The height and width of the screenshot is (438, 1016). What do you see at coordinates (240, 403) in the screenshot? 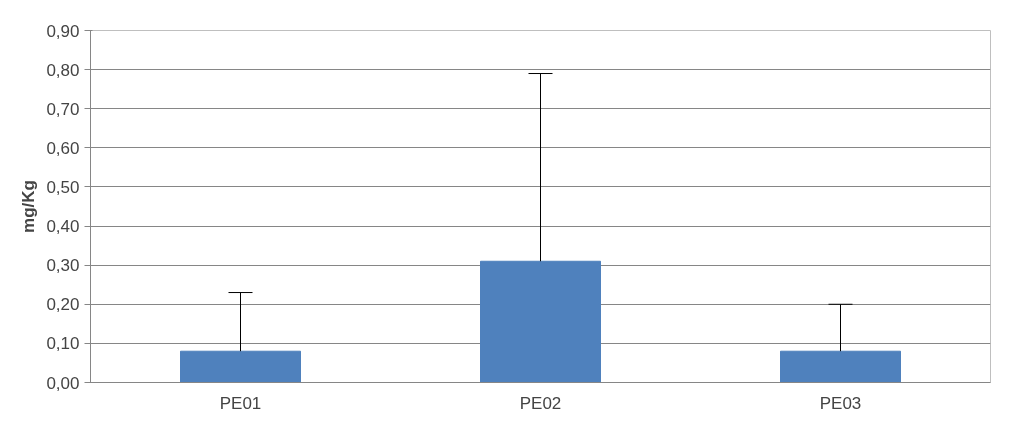
I see `x-tick-label: PE01` at bounding box center [240, 403].